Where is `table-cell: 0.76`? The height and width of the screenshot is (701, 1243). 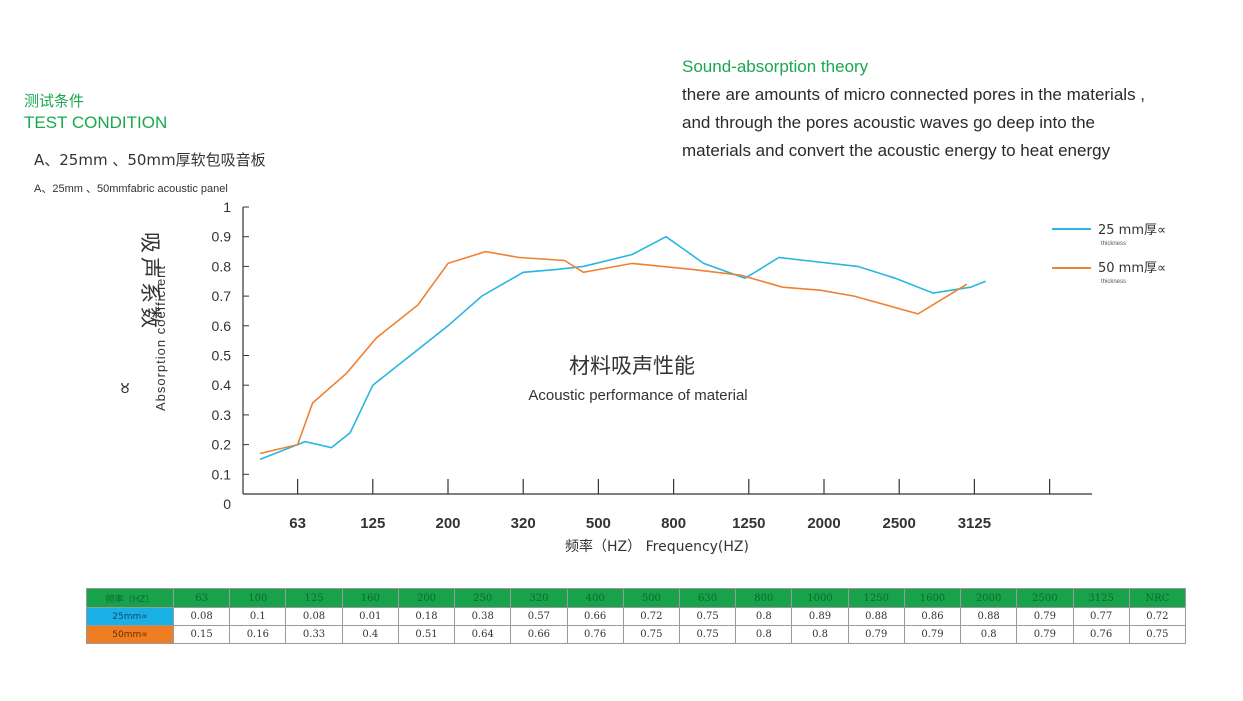
table-cell: 0.76 is located at coordinates (1101, 634).